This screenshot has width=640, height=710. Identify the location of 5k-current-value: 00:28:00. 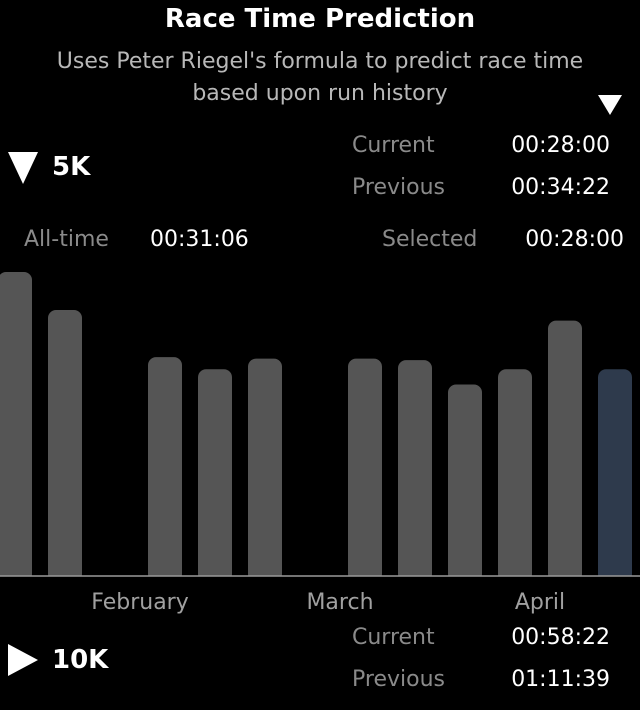
(560, 145).